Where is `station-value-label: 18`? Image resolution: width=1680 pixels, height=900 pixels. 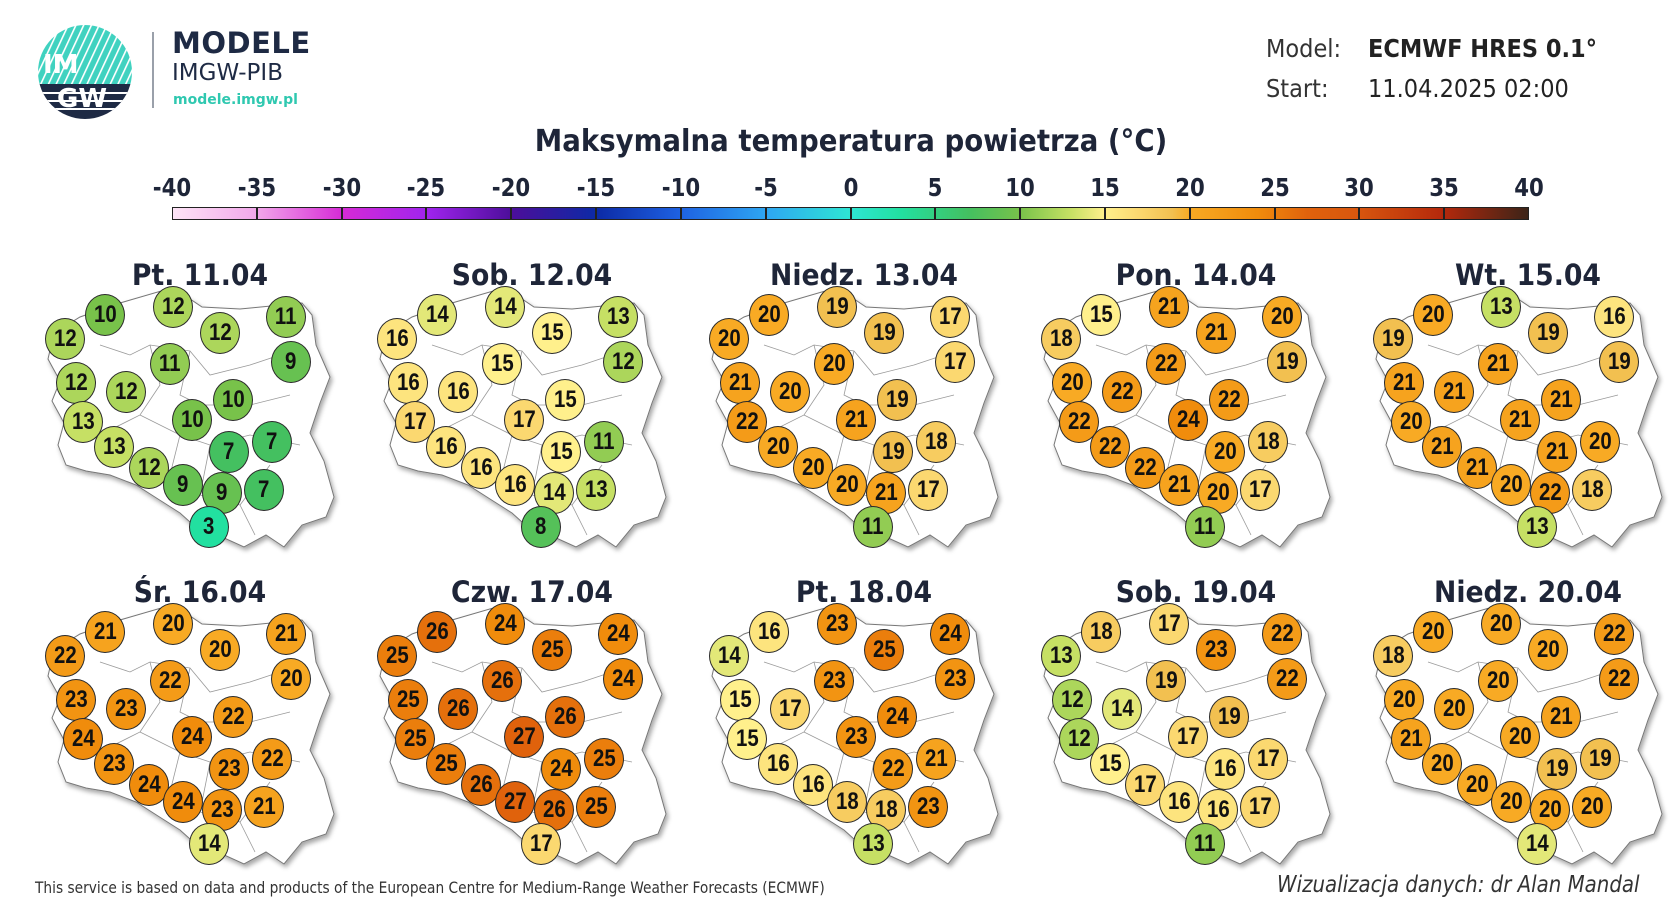 station-value-label: 18 is located at coordinates (1061, 338).